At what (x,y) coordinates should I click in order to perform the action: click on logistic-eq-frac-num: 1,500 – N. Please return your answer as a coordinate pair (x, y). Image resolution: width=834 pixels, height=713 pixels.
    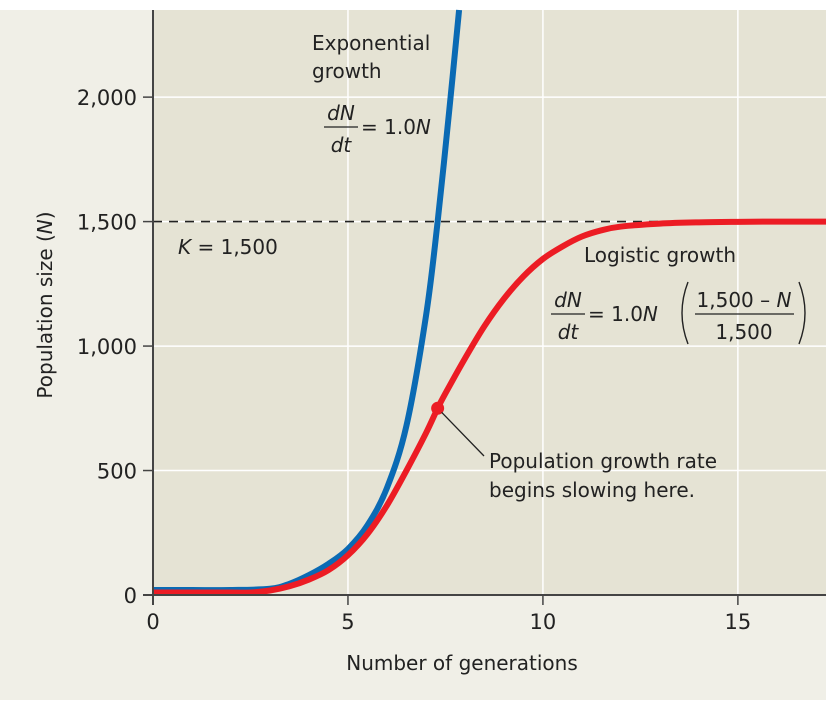
    Looking at the image, I should click on (744, 300).